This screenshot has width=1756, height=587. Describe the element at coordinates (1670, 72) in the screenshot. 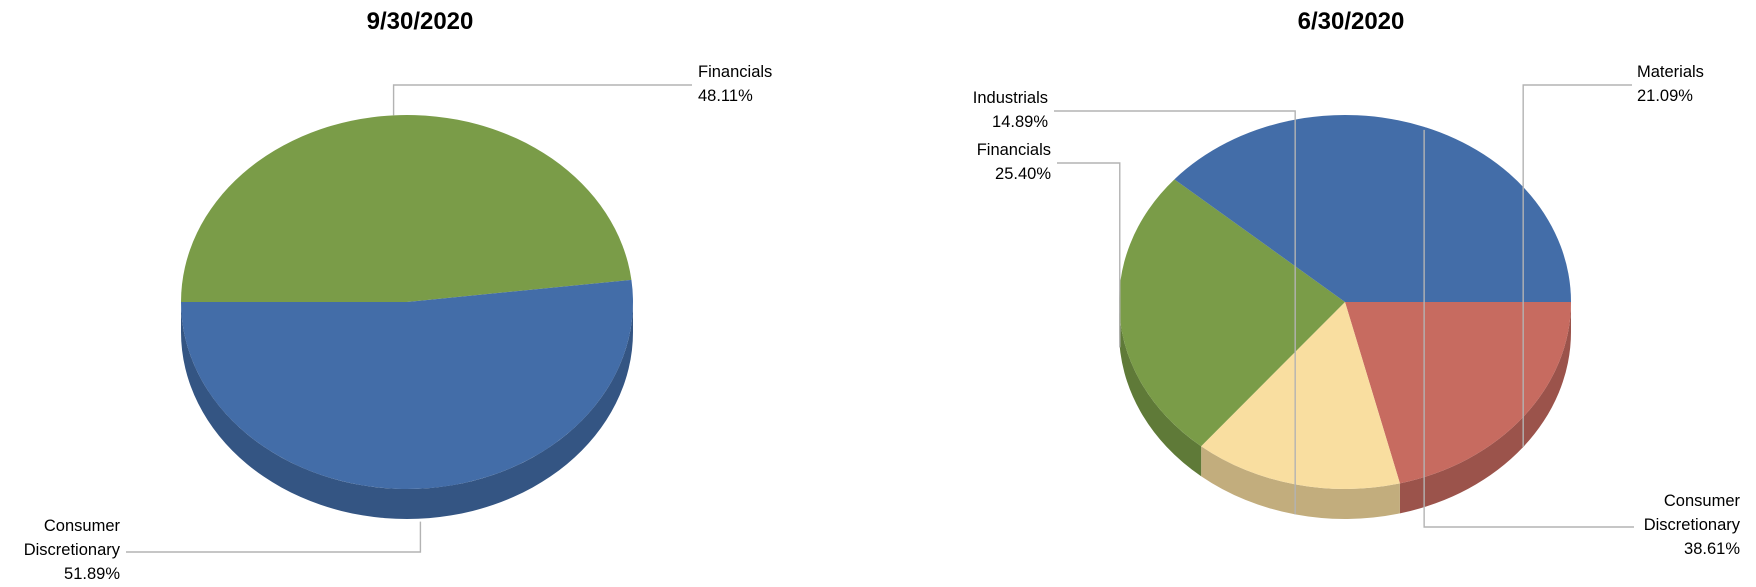

I see `slice-name-1: Materials` at that location.